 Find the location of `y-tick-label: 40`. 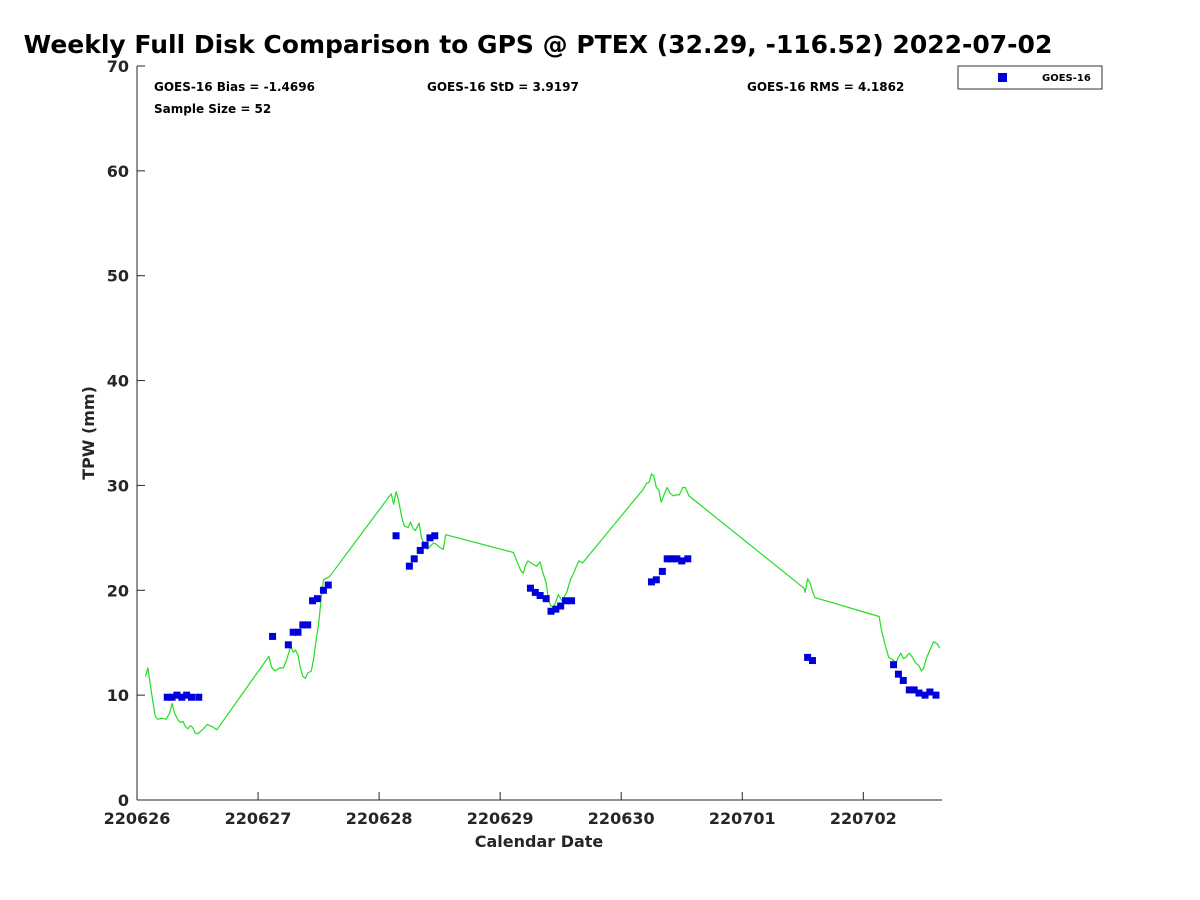

y-tick-label: 40 is located at coordinates (118, 381).